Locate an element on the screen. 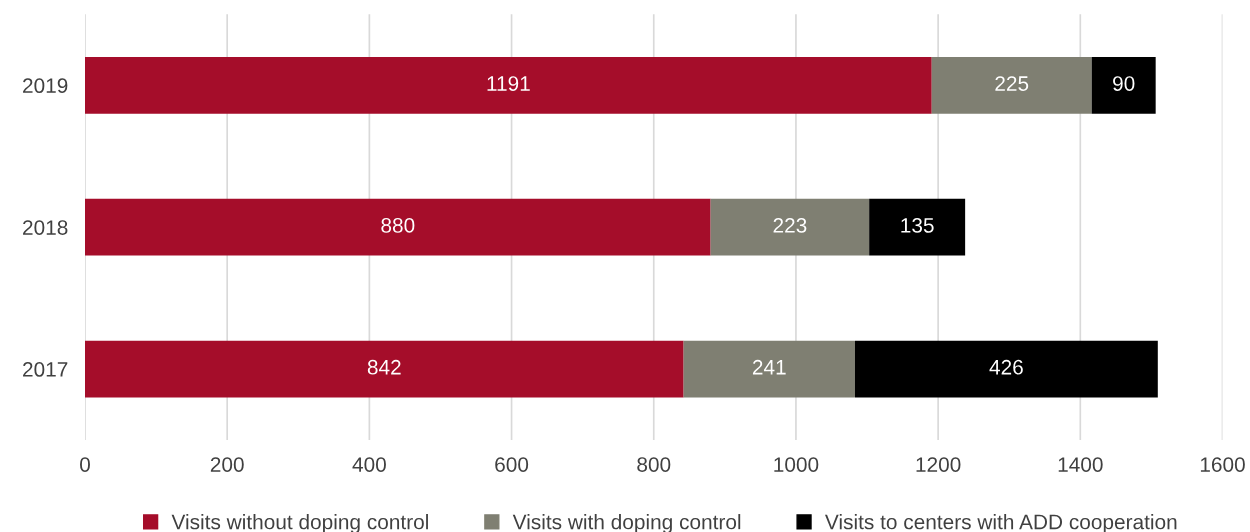 Image resolution: width=1250 pixels, height=532 pixels. data-label: 880 is located at coordinates (398, 225).